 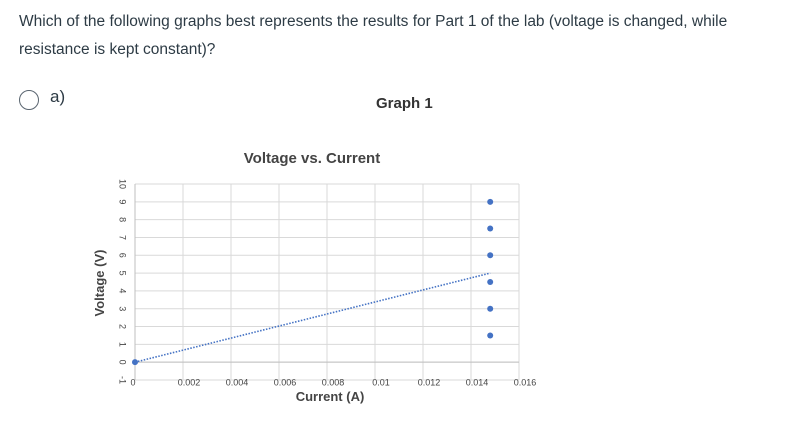 What do you see at coordinates (123, 326) in the screenshot?
I see `y-tick-label: 2` at bounding box center [123, 326].